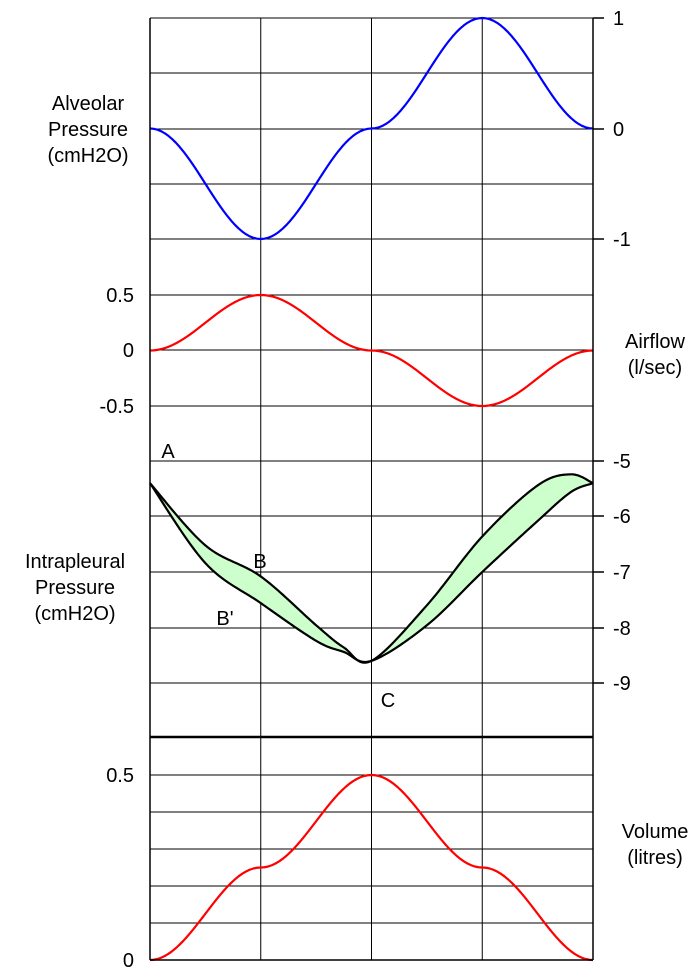  I want to click on point-label: B, so click(259, 562).